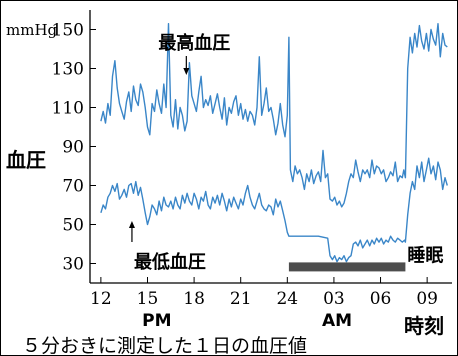 The image size is (458, 356). What do you see at coordinates (347, 267) in the screenshot?
I see `sleep-bar` at bounding box center [347, 267].